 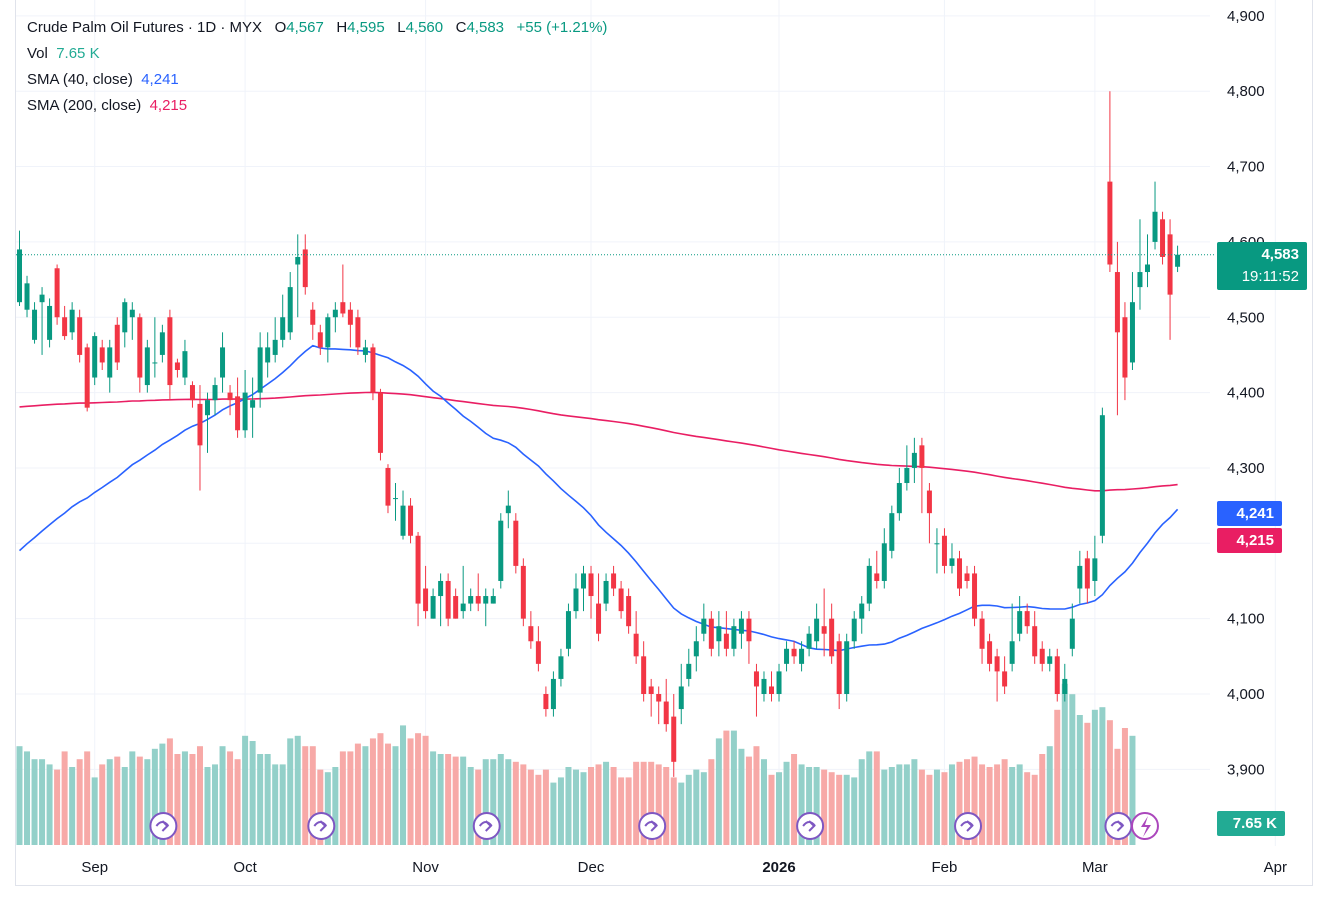 What do you see at coordinates (1270, 276) in the screenshot?
I see `countdown-value: 19:11:52` at bounding box center [1270, 276].